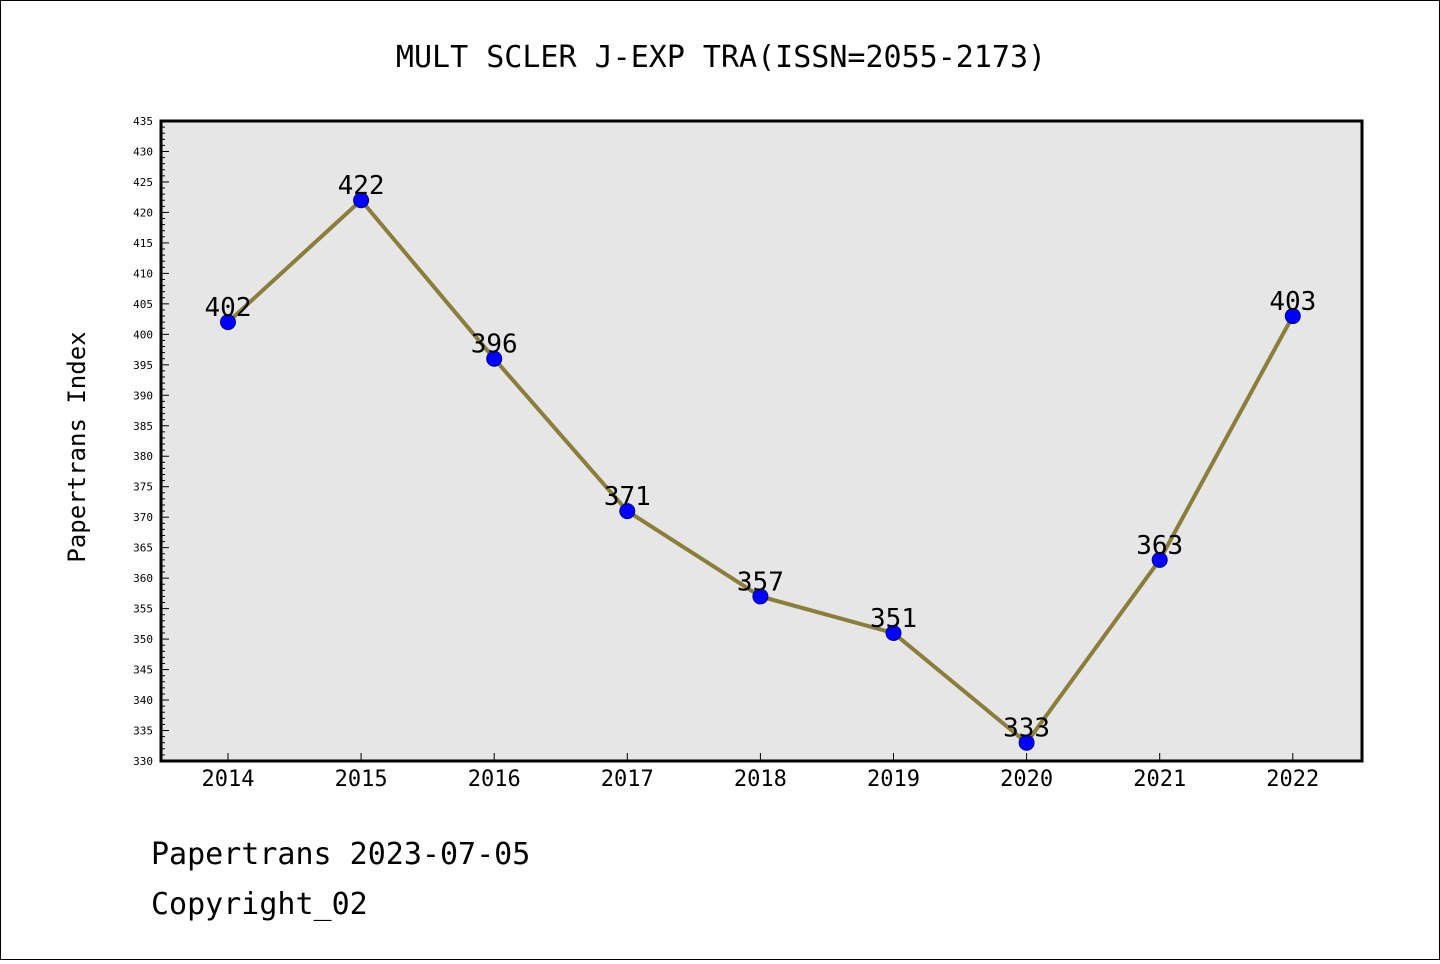 This screenshot has height=964, width=1440. Describe the element at coordinates (143, 426) in the screenshot. I see `y-tick-label: 385` at that location.